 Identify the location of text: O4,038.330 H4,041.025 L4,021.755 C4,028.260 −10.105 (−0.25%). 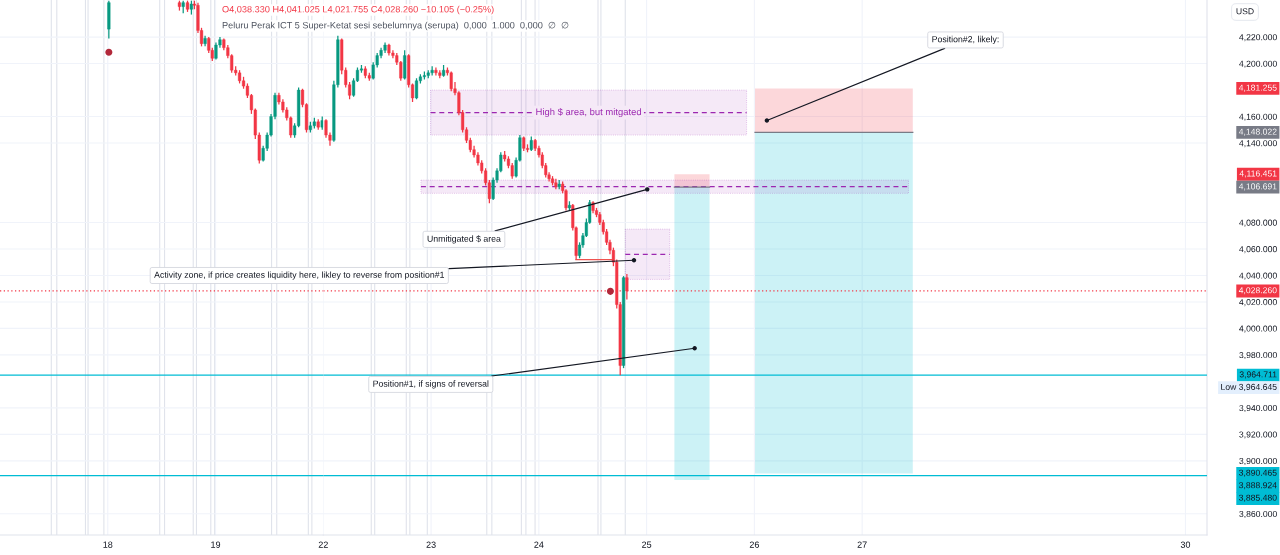
(358, 10).